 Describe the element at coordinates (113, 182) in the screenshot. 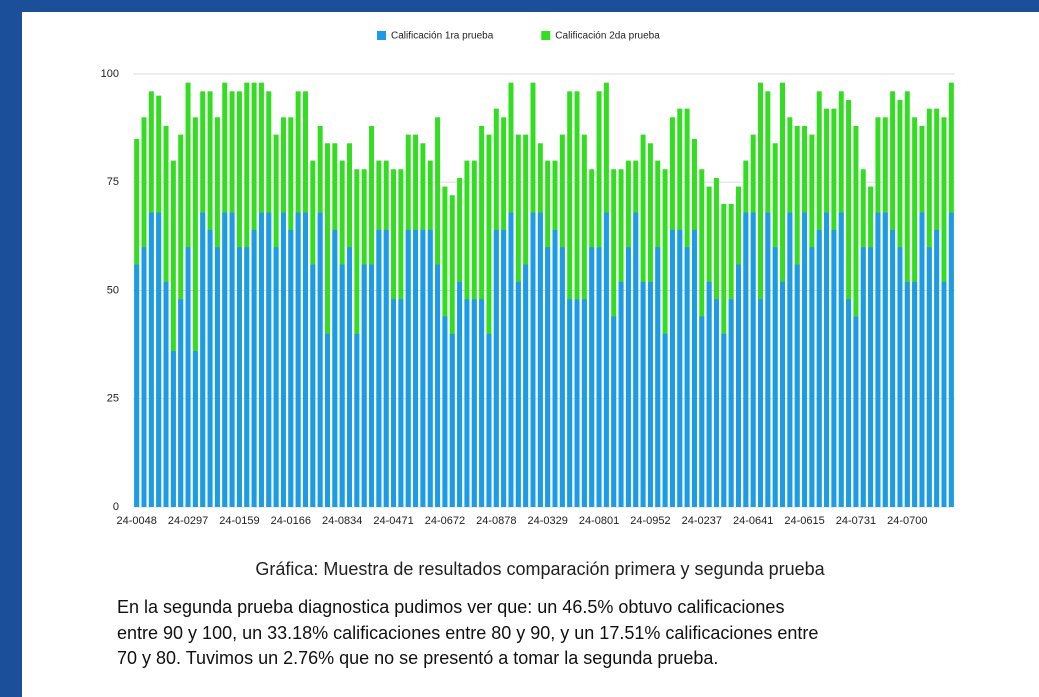

I see `y-tick-label: 75` at that location.